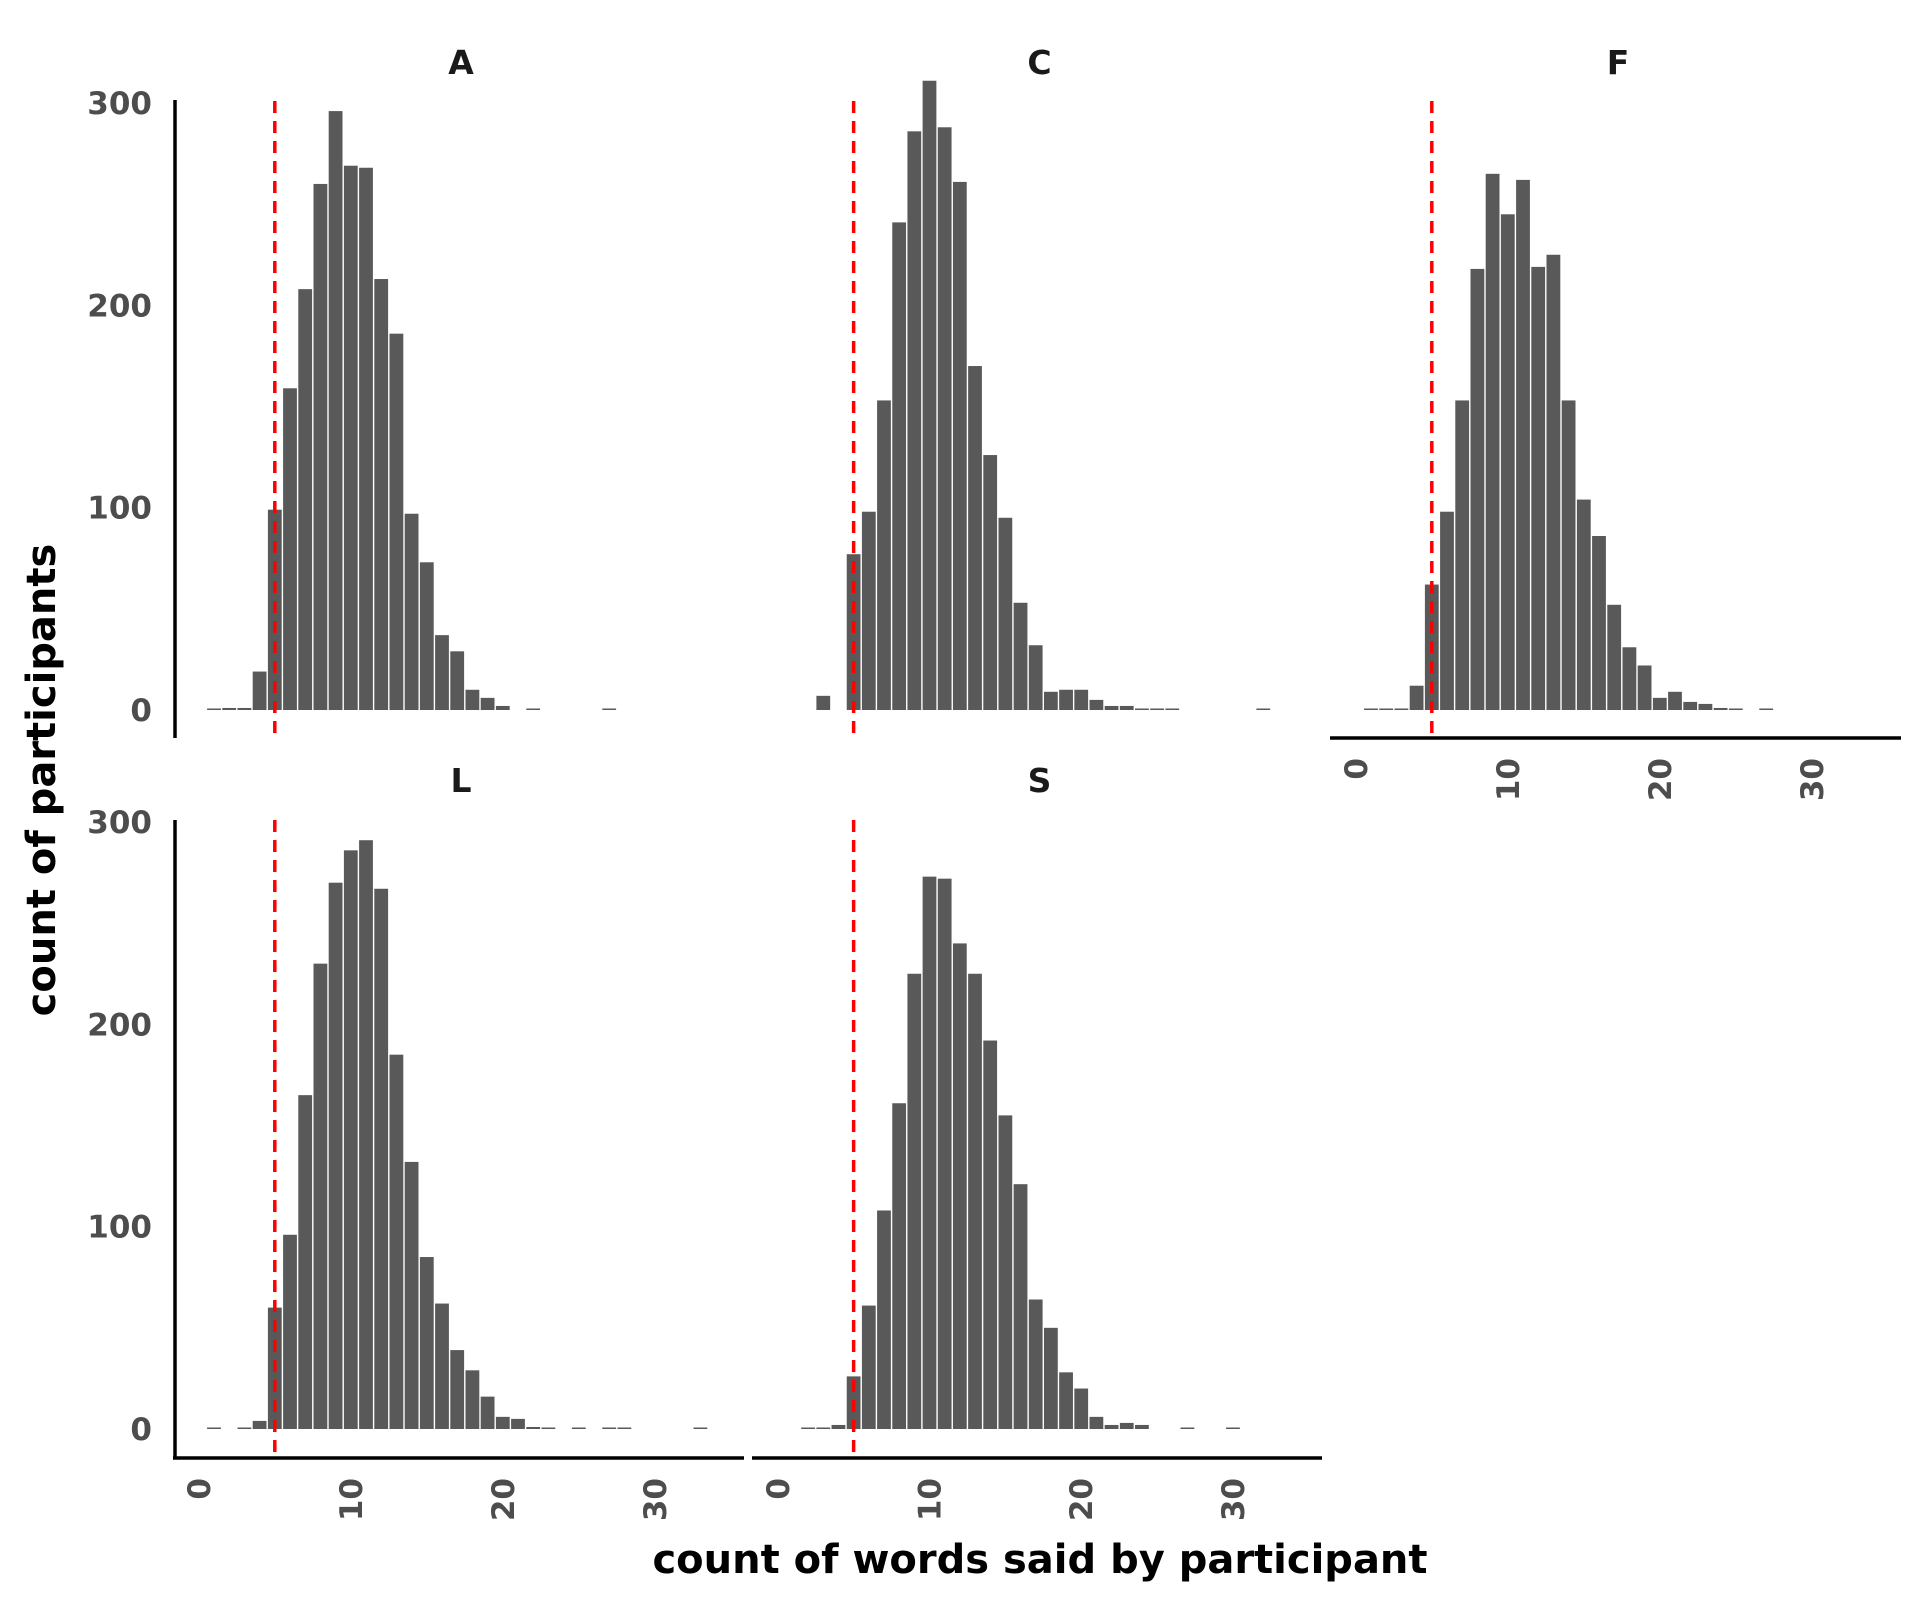 The width and height of the screenshot is (1920, 1600). I want to click on y-tick-label: 200, so click(119, 1025).